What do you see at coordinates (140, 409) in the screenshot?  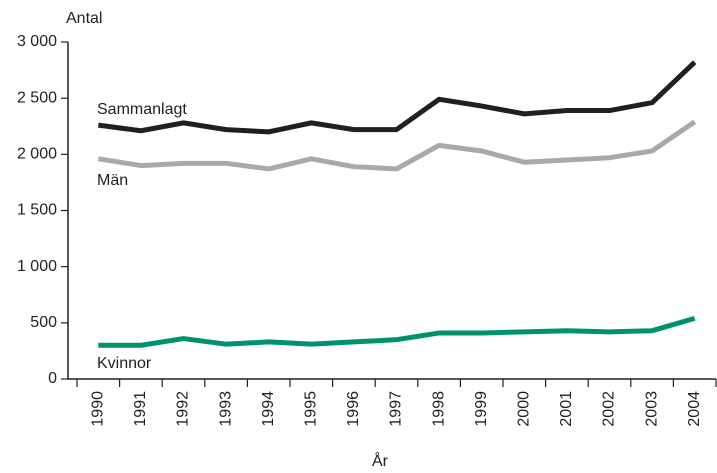 I see `x-tick-label: 1991` at bounding box center [140, 409].